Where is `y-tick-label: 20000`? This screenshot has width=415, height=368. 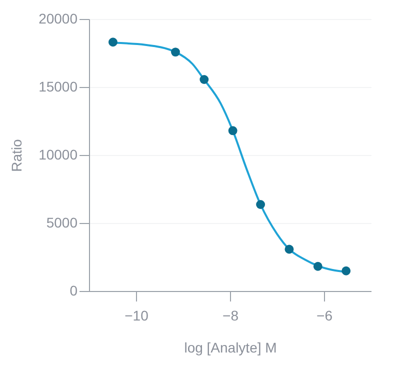
y-tick-label: 20000 is located at coordinates (58, 18).